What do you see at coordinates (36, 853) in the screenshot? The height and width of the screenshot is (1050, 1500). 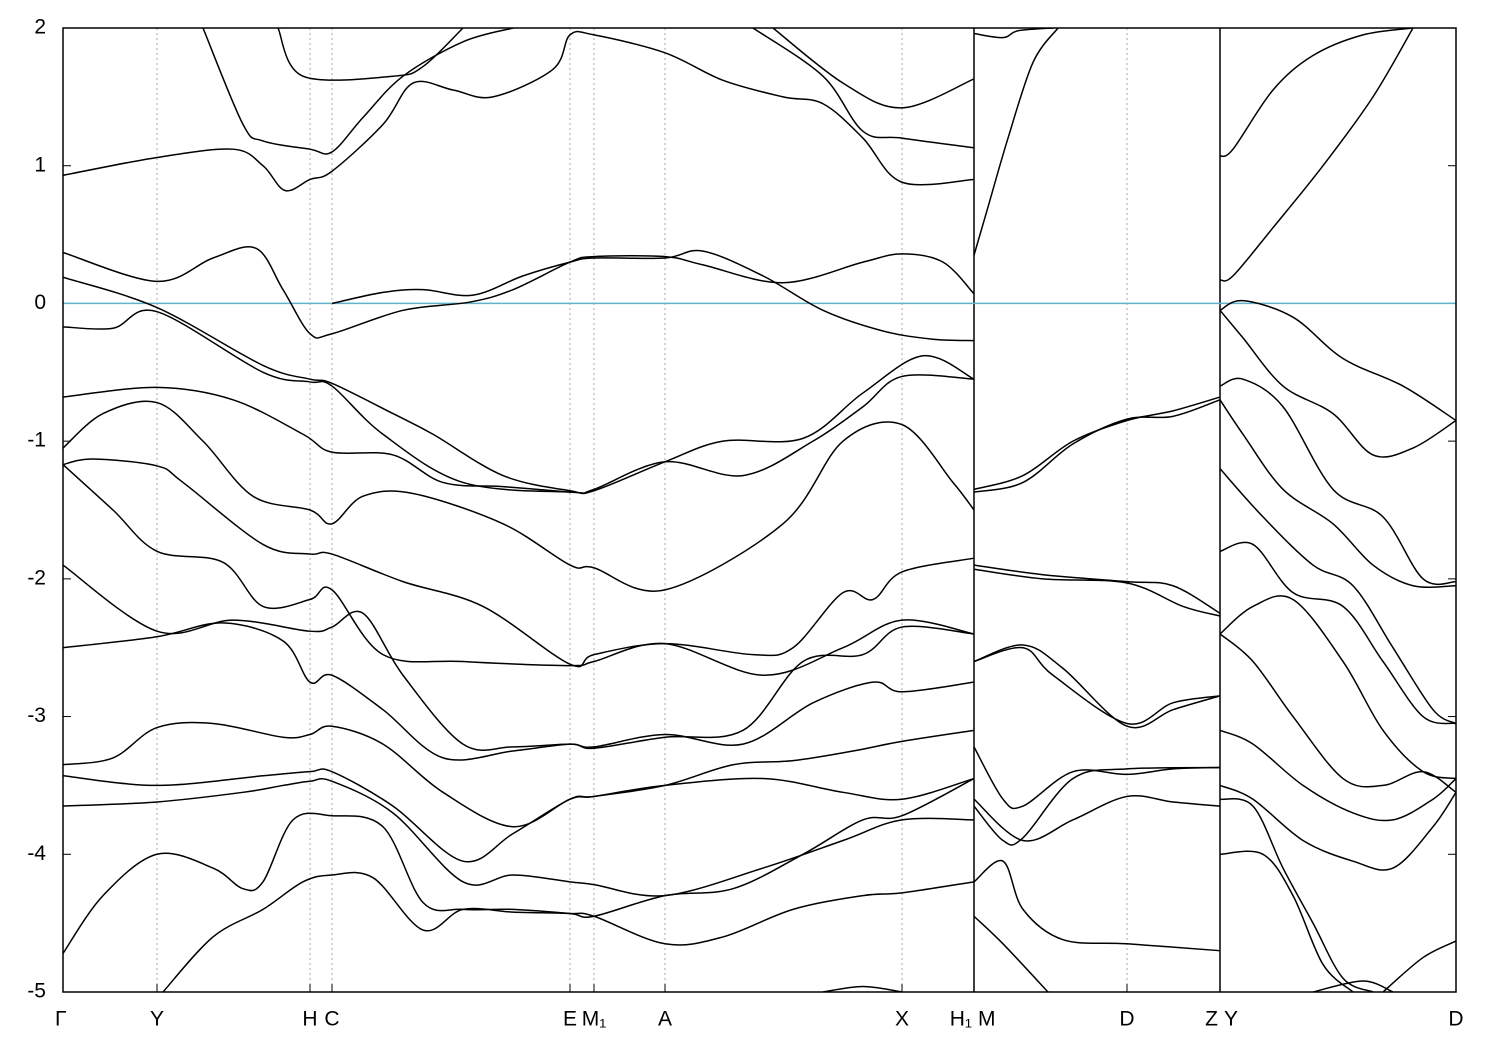 I see `y-tick-label: -4` at bounding box center [36, 853].